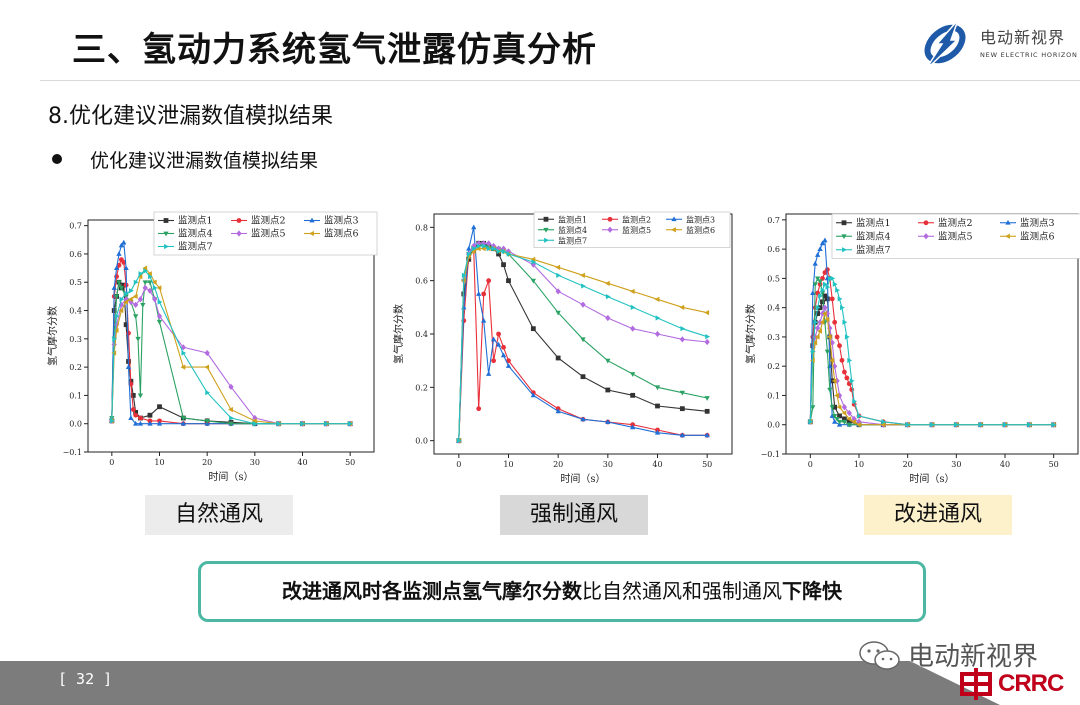 The width and height of the screenshot is (1080, 705). I want to click on legend-label: 监测点4, so click(572, 230).